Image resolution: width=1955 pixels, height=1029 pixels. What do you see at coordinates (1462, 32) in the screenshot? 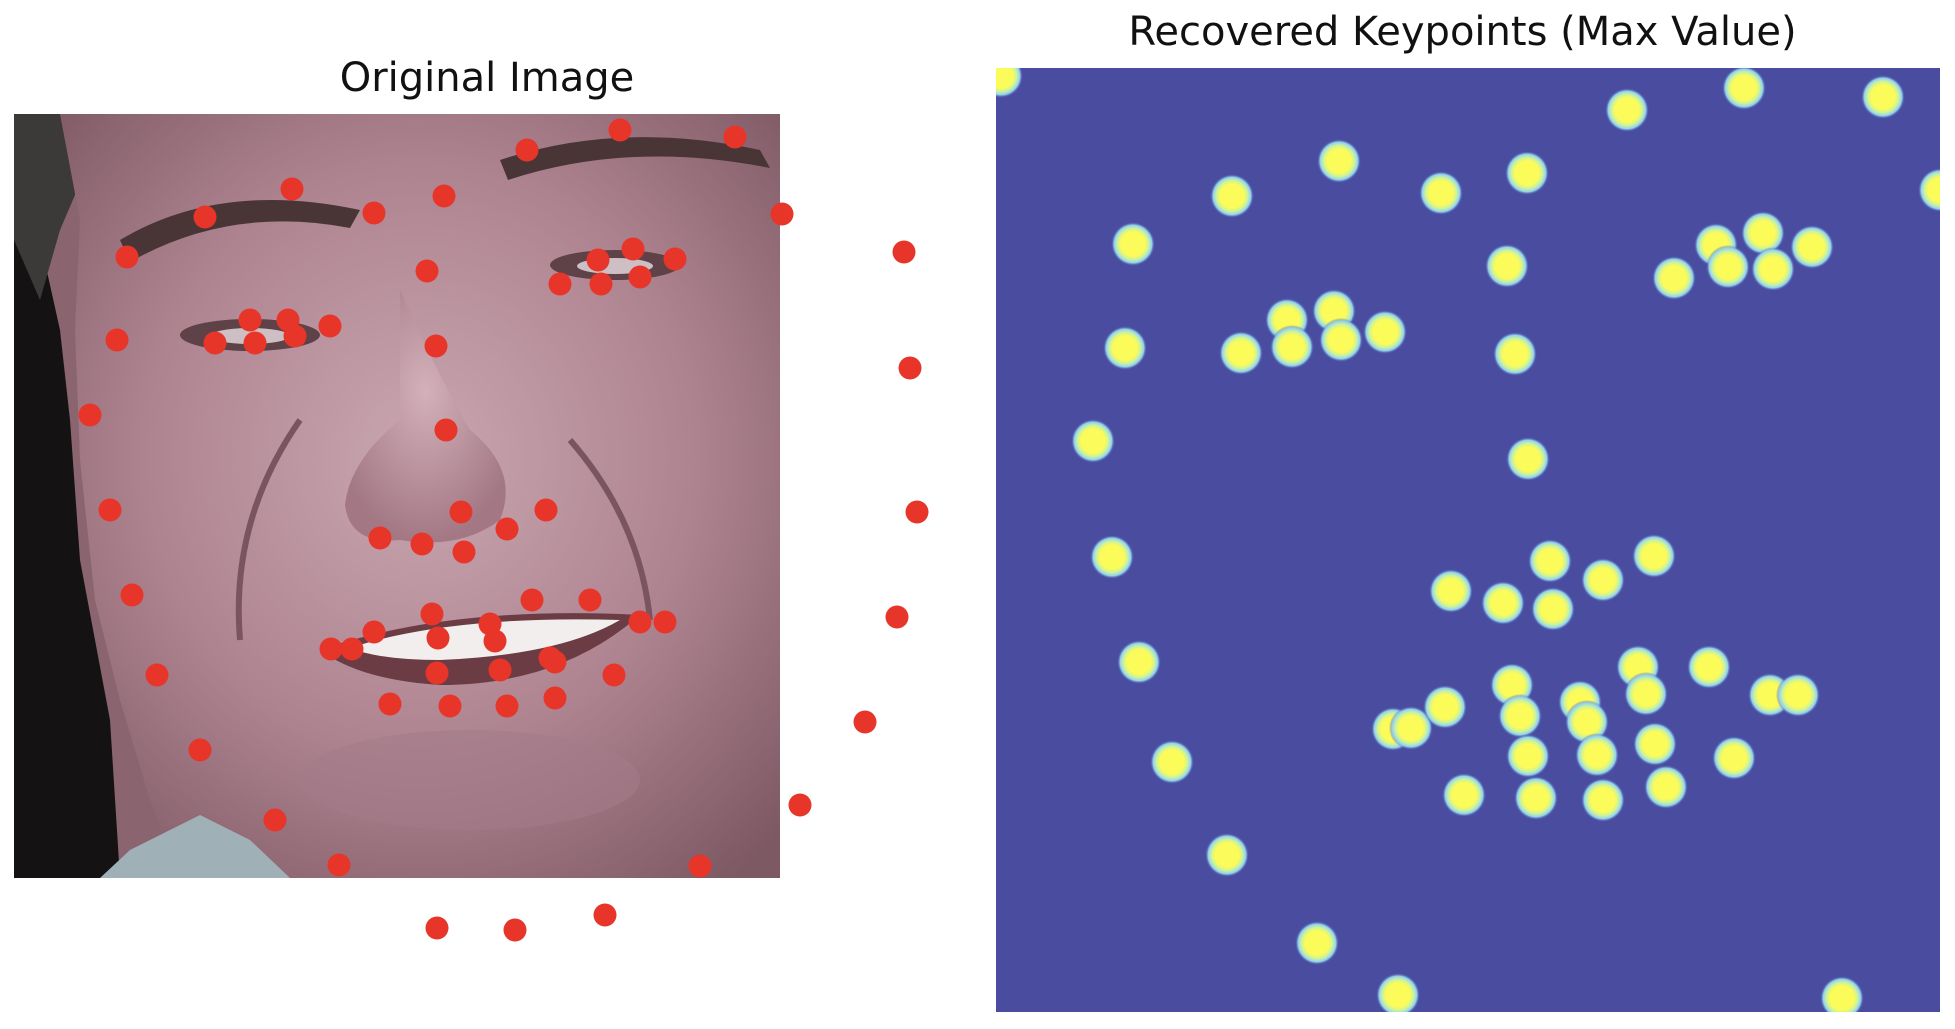
I see `recovered-keypoints-title: Recovered Keypoints (Max Value)` at bounding box center [1462, 32].